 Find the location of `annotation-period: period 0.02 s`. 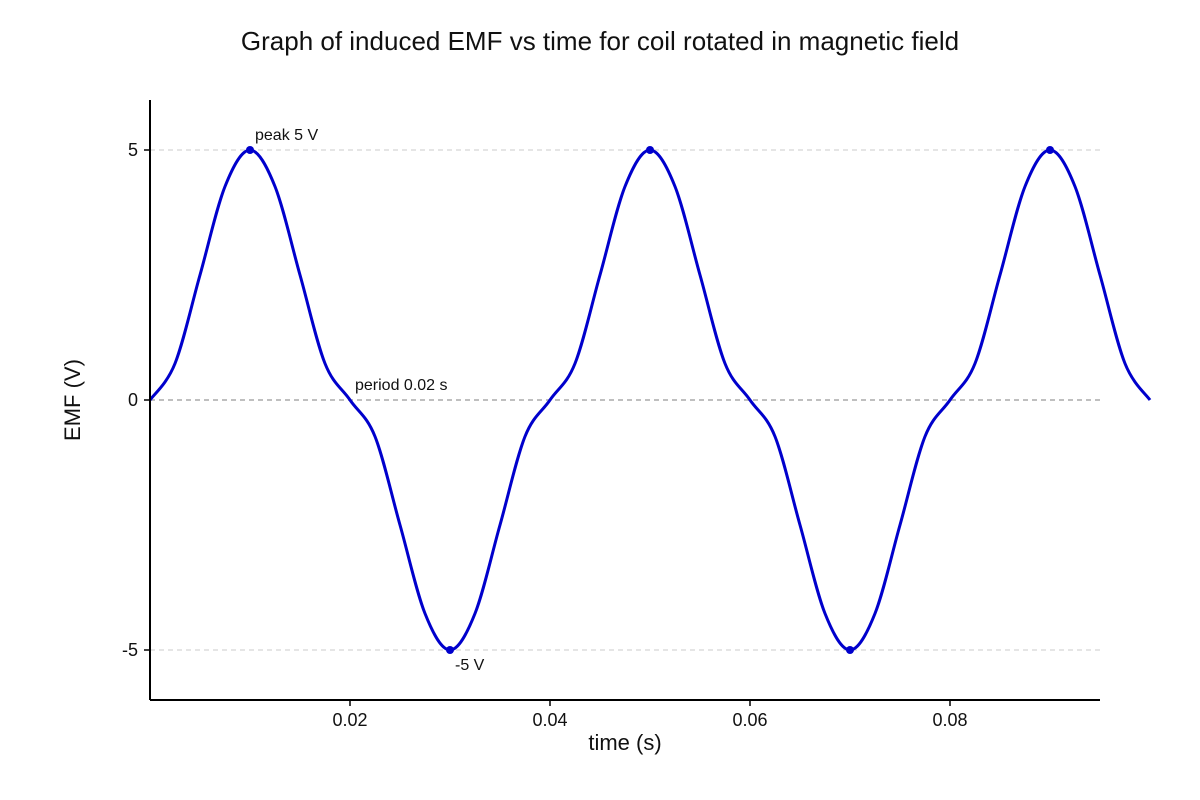

annotation-period: period 0.02 s is located at coordinates (401, 385).